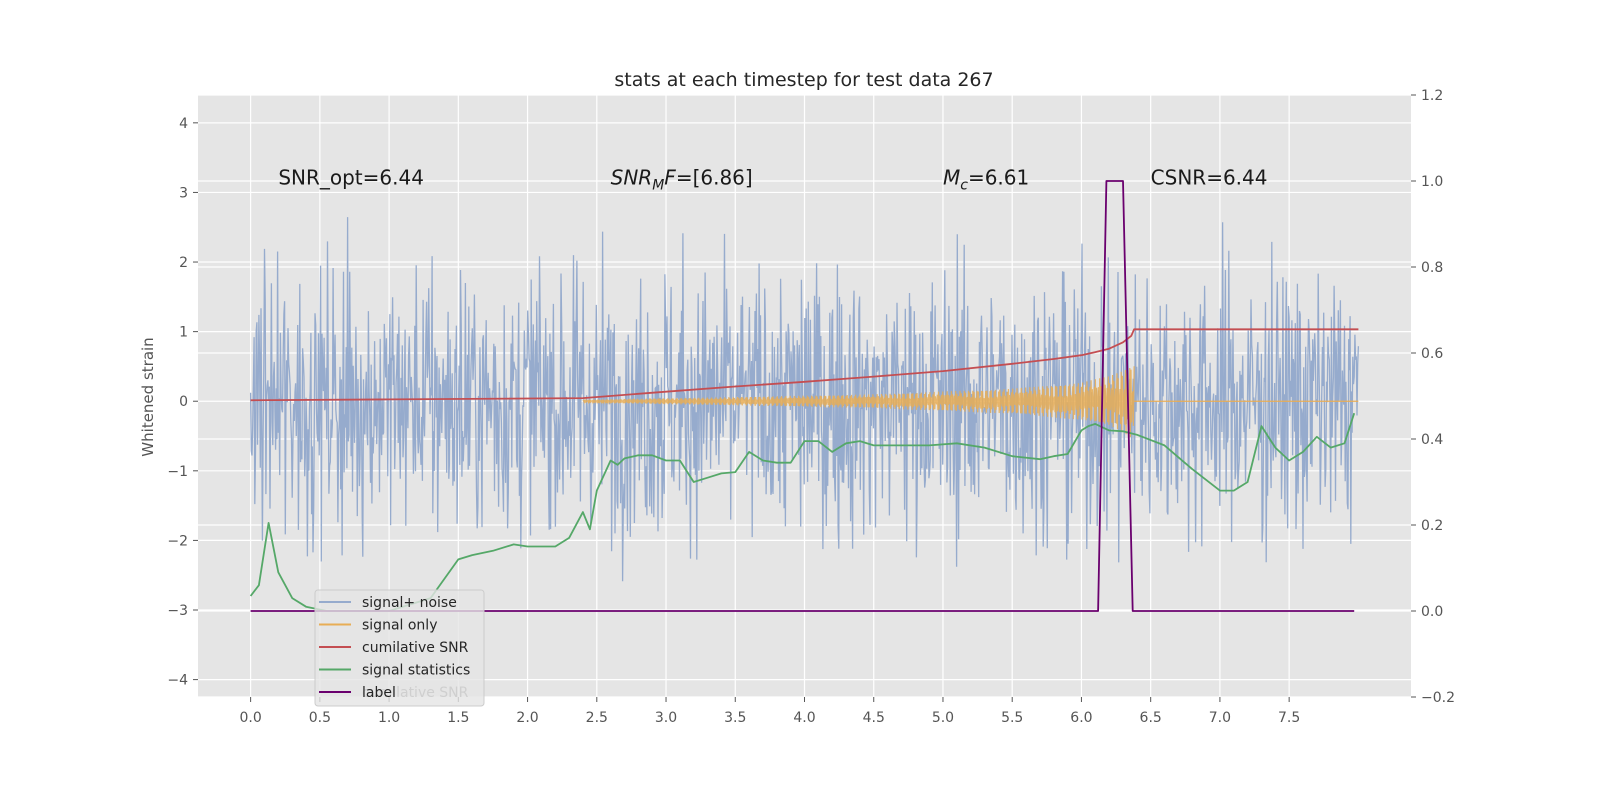 This screenshot has height=804, width=1600. Describe the element at coordinates (1432, 268) in the screenshot. I see `y-right-tick-label: 0.8` at that location.